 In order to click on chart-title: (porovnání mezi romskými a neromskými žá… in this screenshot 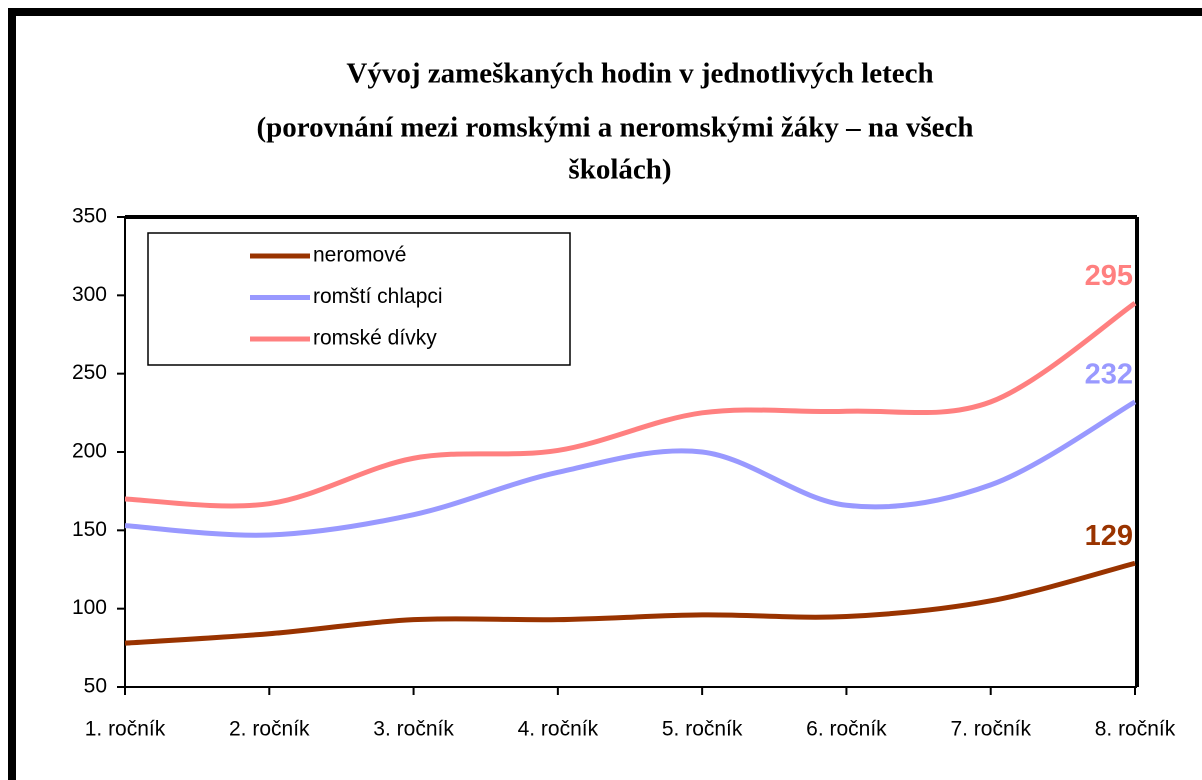, I will do `click(615, 128)`.